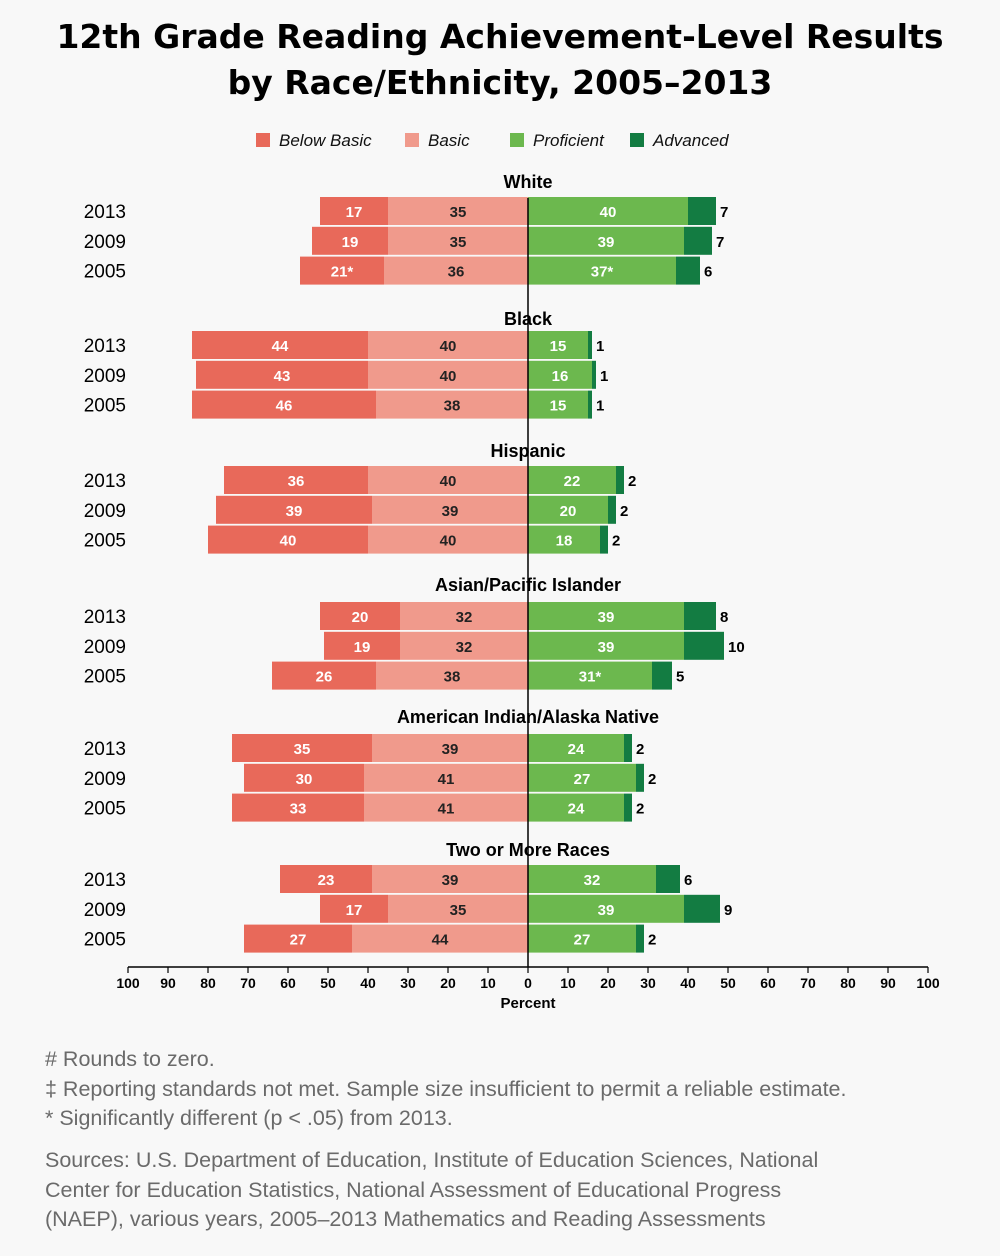  What do you see at coordinates (282, 374) in the screenshot?
I see `bar-below-basic-black-2009` at bounding box center [282, 374].